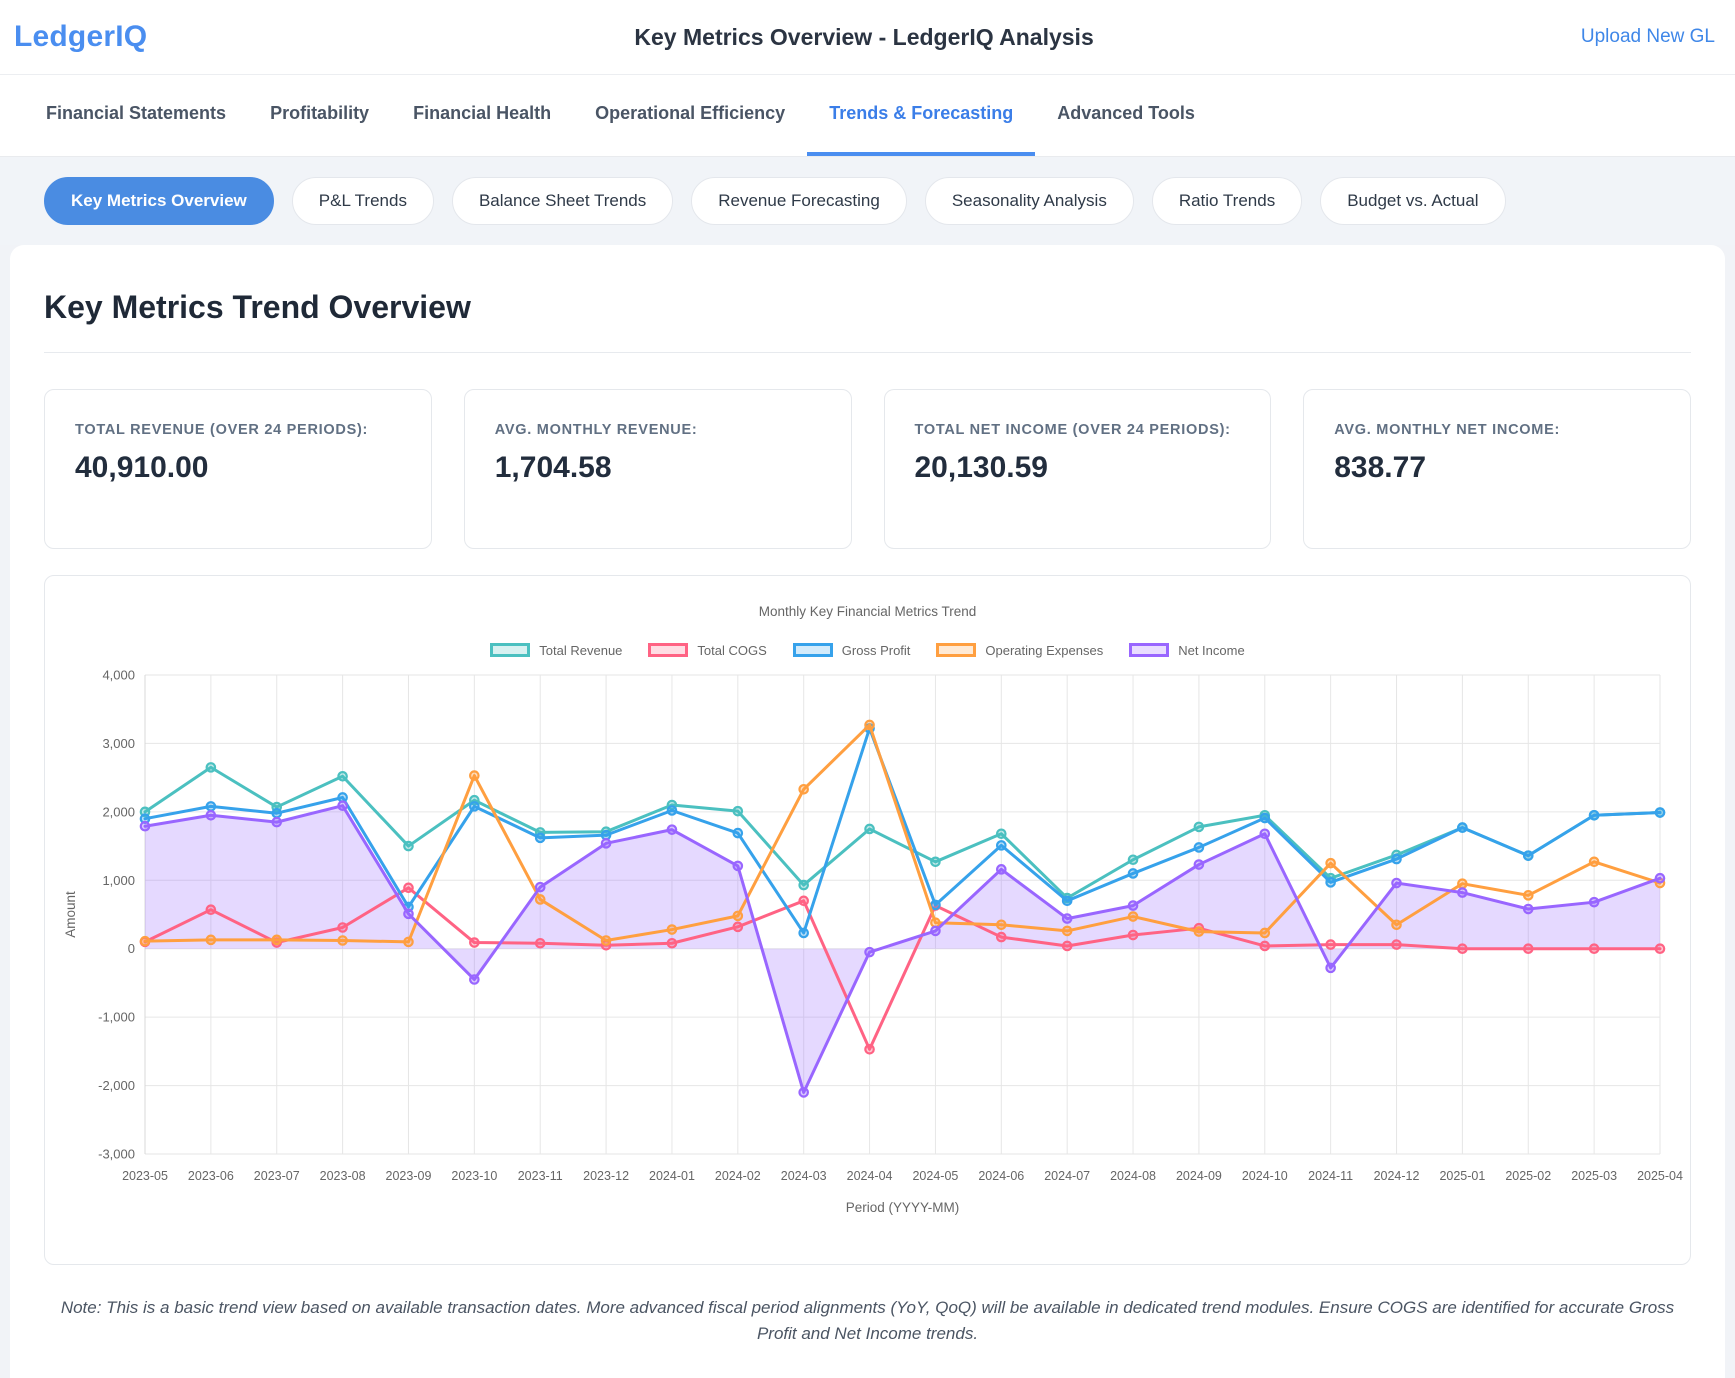  Describe the element at coordinates (320, 113) in the screenshot. I see `tab-profitability: Profitability` at that location.